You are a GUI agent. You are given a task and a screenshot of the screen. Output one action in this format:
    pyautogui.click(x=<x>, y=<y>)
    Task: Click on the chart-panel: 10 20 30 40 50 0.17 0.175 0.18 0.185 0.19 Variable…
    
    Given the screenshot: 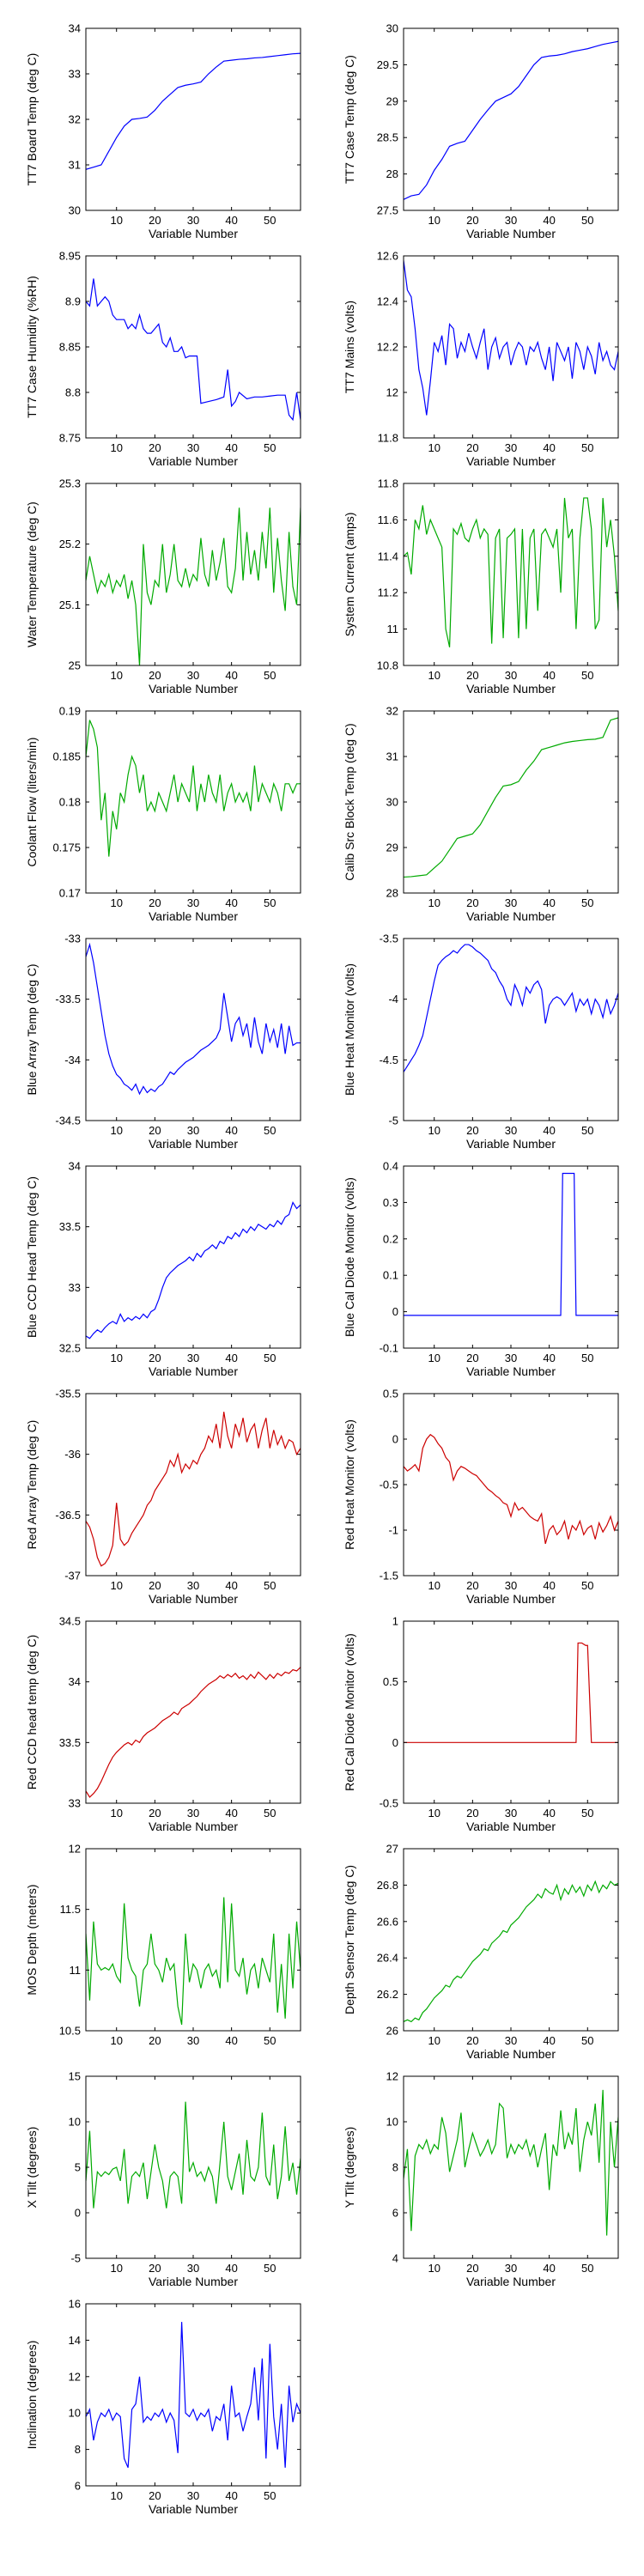 What is the action you would take?
    pyautogui.click(x=163, y=814)
    